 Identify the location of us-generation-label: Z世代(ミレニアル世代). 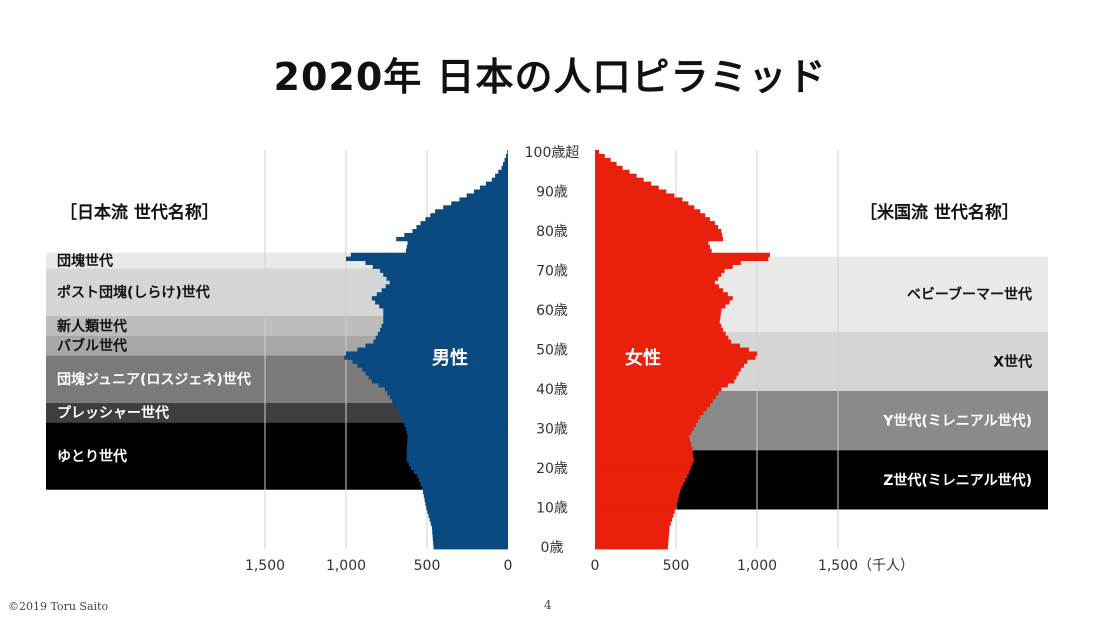
(957, 480).